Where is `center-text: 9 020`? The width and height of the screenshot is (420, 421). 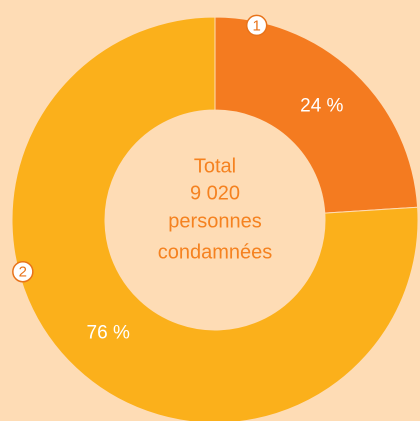
center-text: 9 020 is located at coordinates (215, 193).